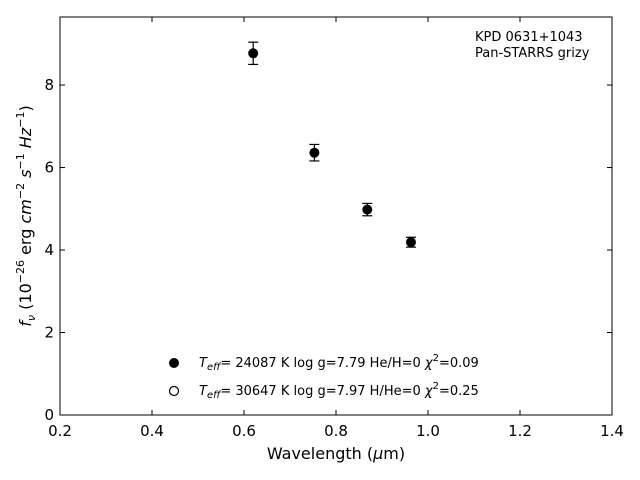 This screenshot has width=640, height=480. What do you see at coordinates (612, 431) in the screenshot?
I see `x-tick-label: 1.4` at bounding box center [612, 431].